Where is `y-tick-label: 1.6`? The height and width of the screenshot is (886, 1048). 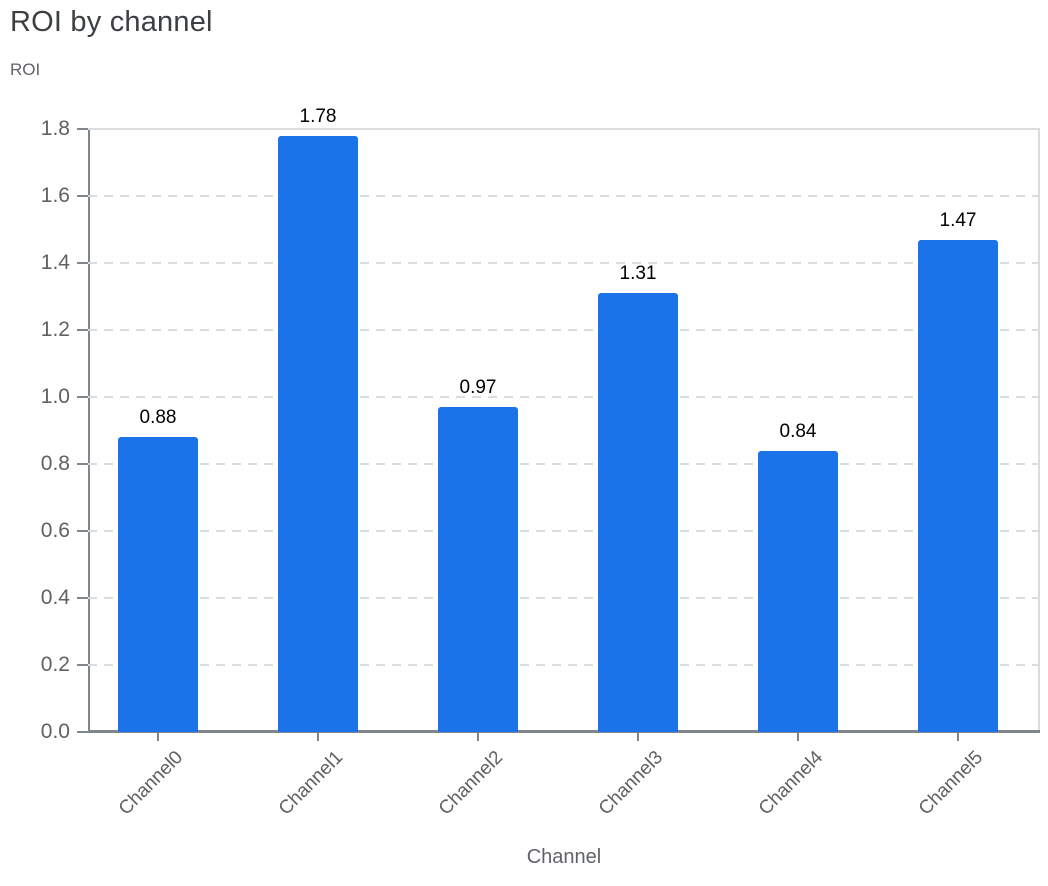
y-tick-label: 1.6 is located at coordinates (55, 195).